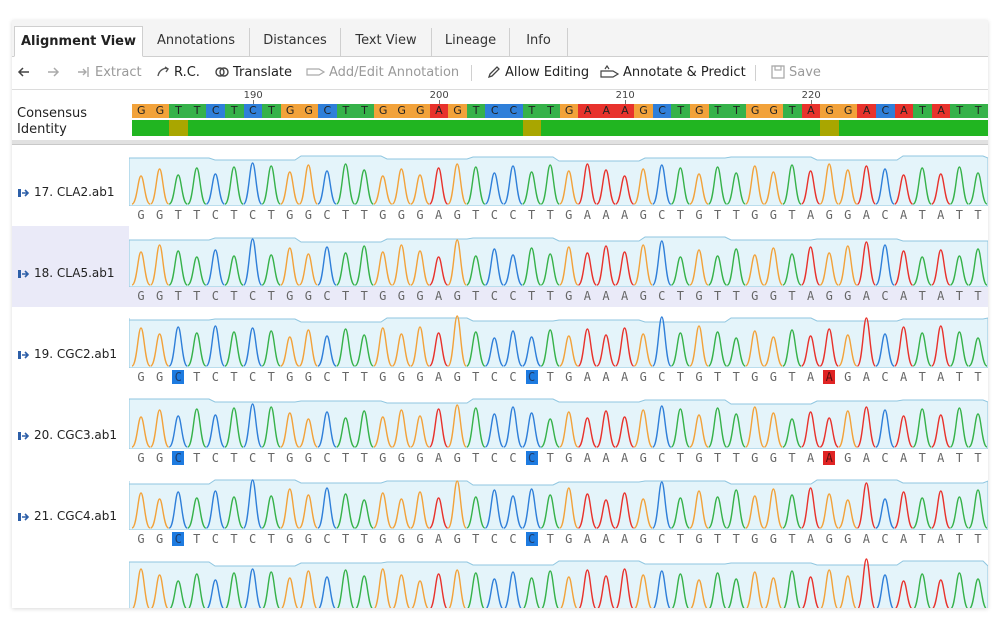  I want to click on track-name: 19. CGC2.ab1, so click(67, 354).